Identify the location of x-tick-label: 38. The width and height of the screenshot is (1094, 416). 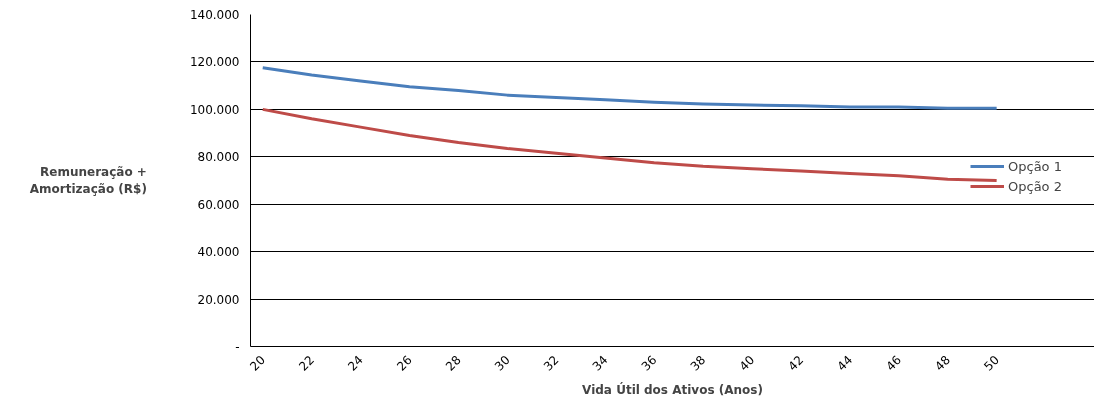
(698, 363).